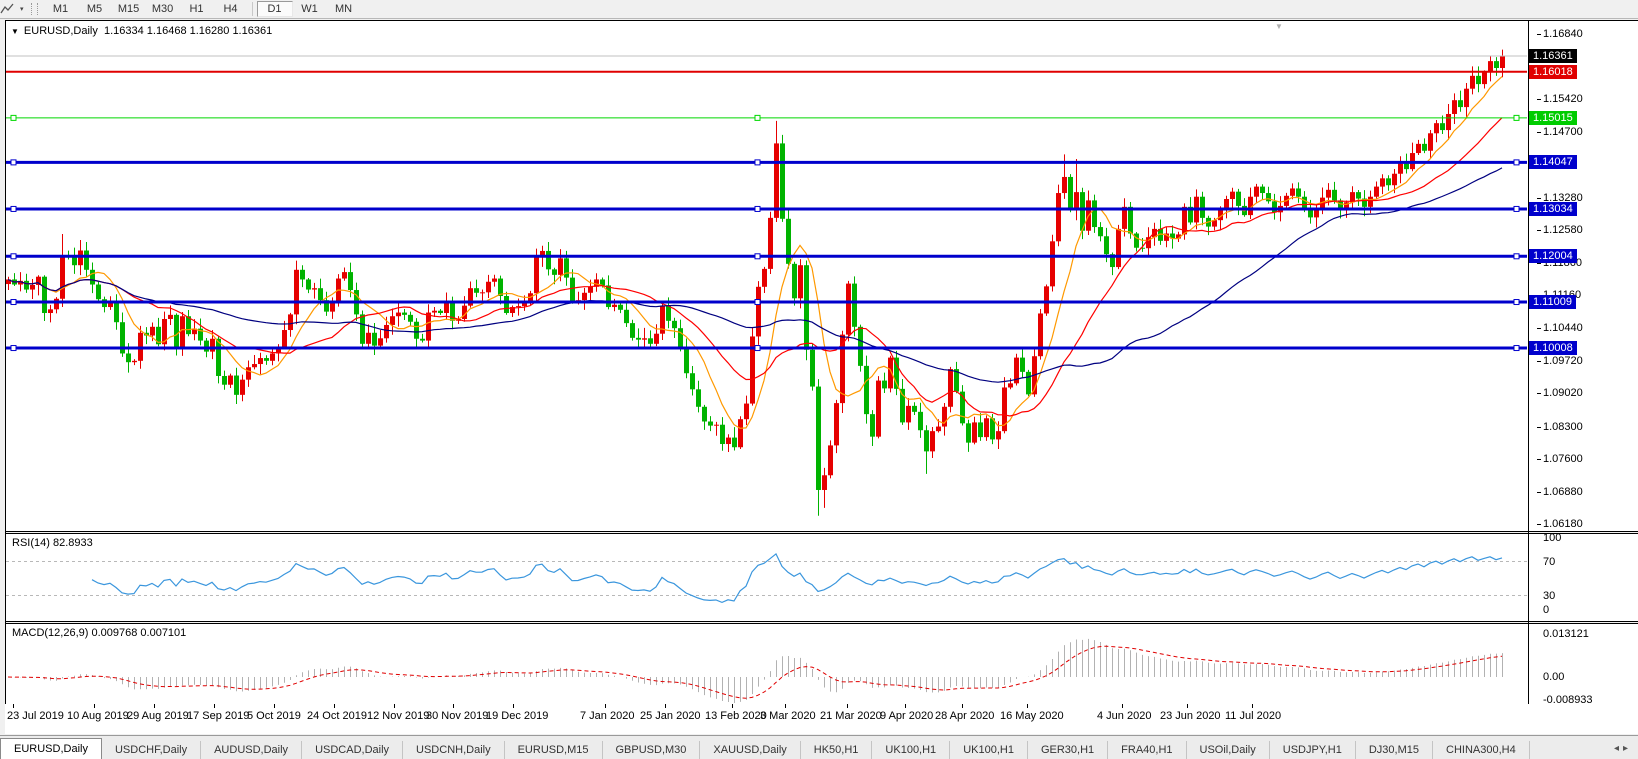  What do you see at coordinates (162, 9) in the screenshot?
I see `timeframe-button-M30: M30` at bounding box center [162, 9].